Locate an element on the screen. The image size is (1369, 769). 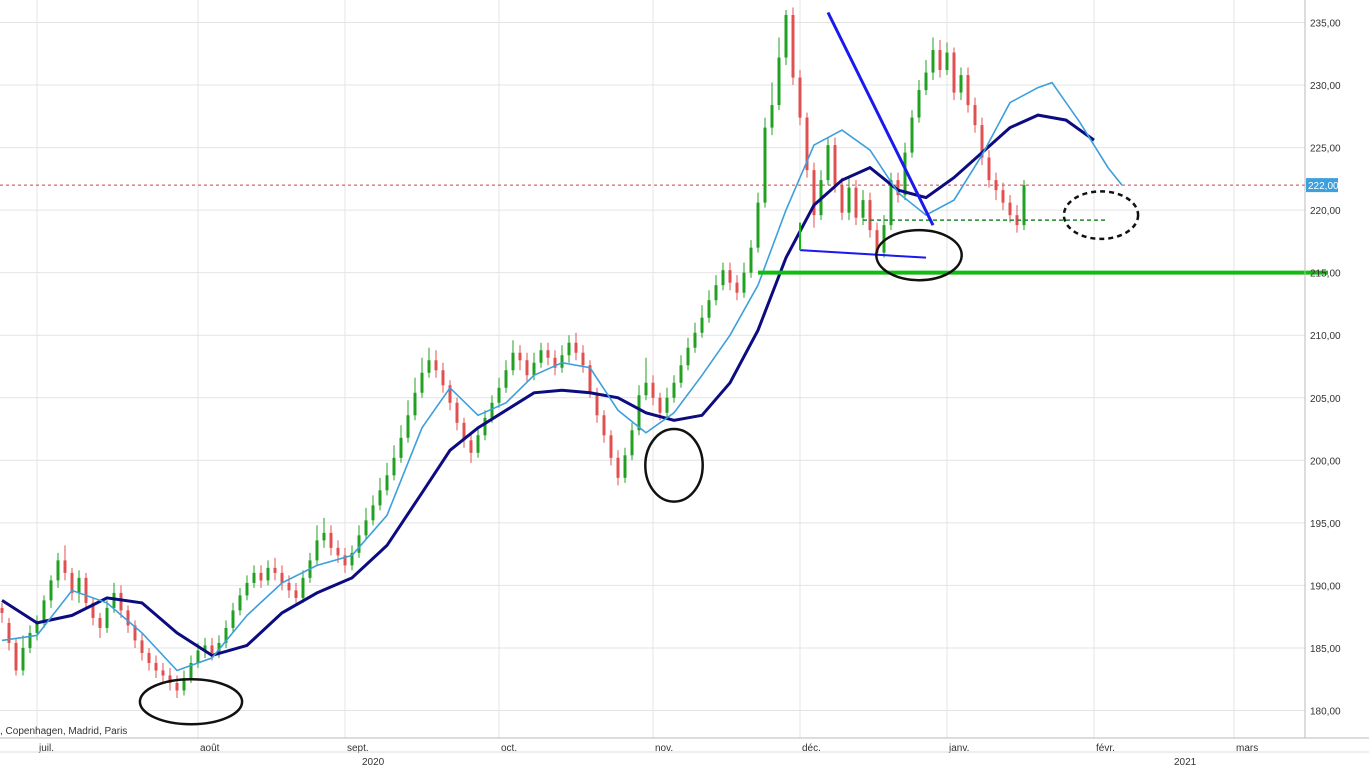
highlight-circle is located at coordinates (919, 255).